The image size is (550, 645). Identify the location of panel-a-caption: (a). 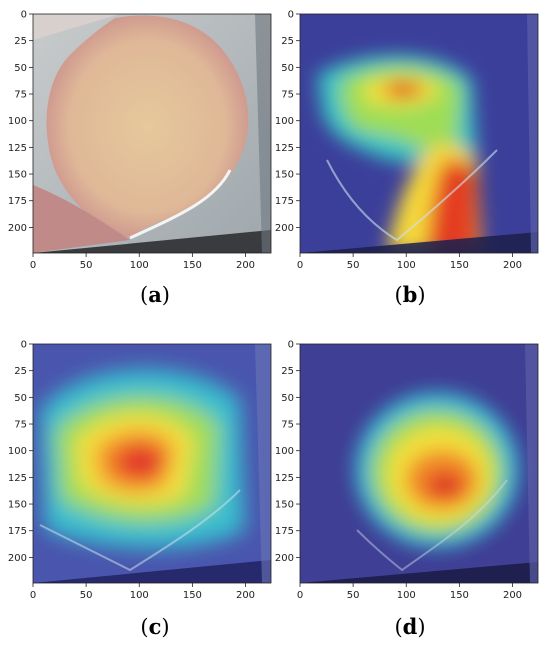
(154, 294).